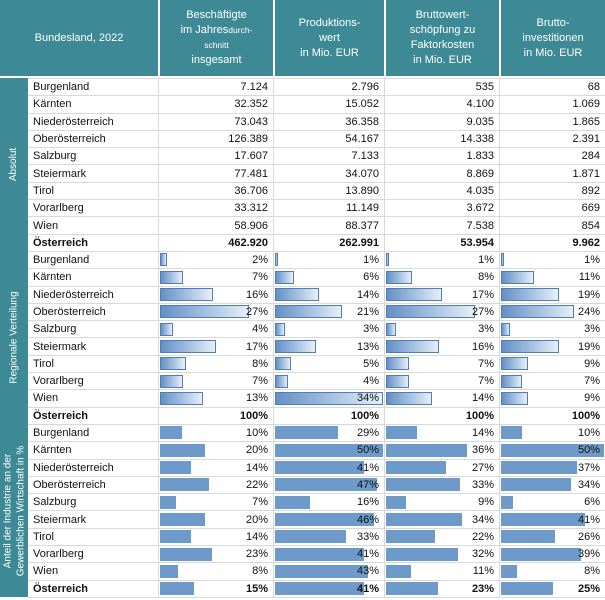 Image resolution: width=605 pixels, height=600 pixels. Describe the element at coordinates (215, 450) in the screenshot. I see `value-cell: 20%` at that location.